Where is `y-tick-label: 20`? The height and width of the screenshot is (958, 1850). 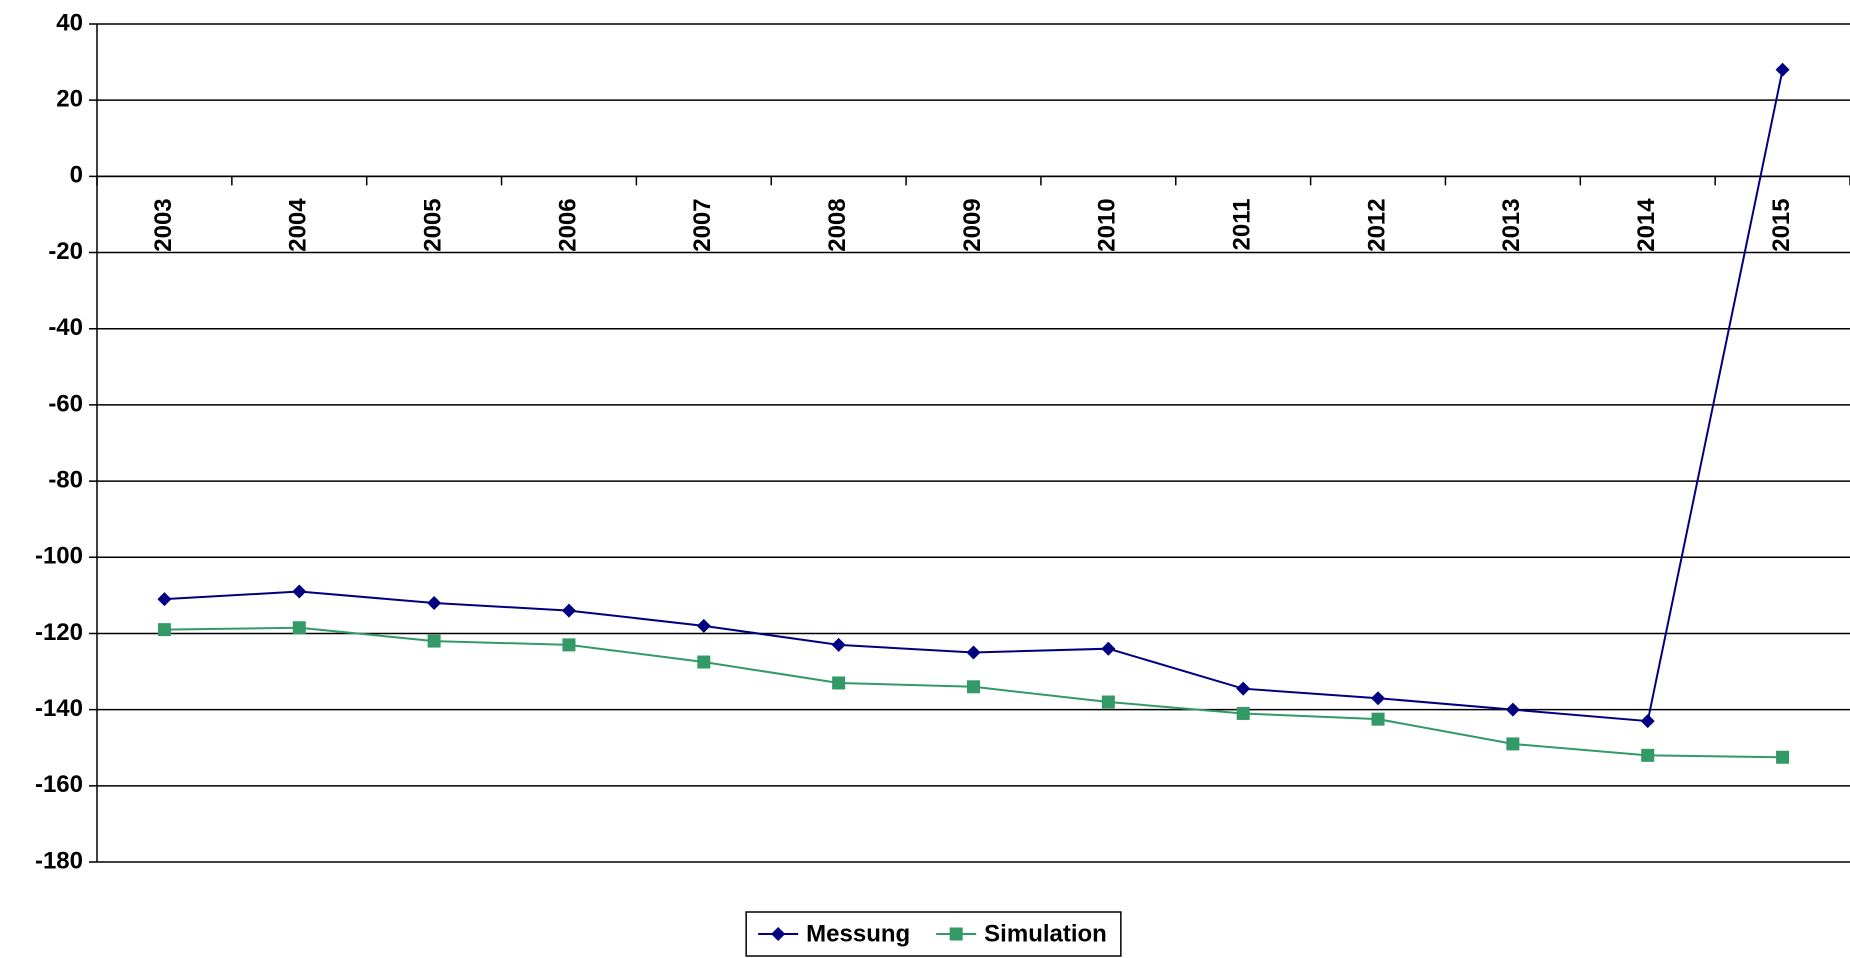
y-tick-label: 20 is located at coordinates (69, 99).